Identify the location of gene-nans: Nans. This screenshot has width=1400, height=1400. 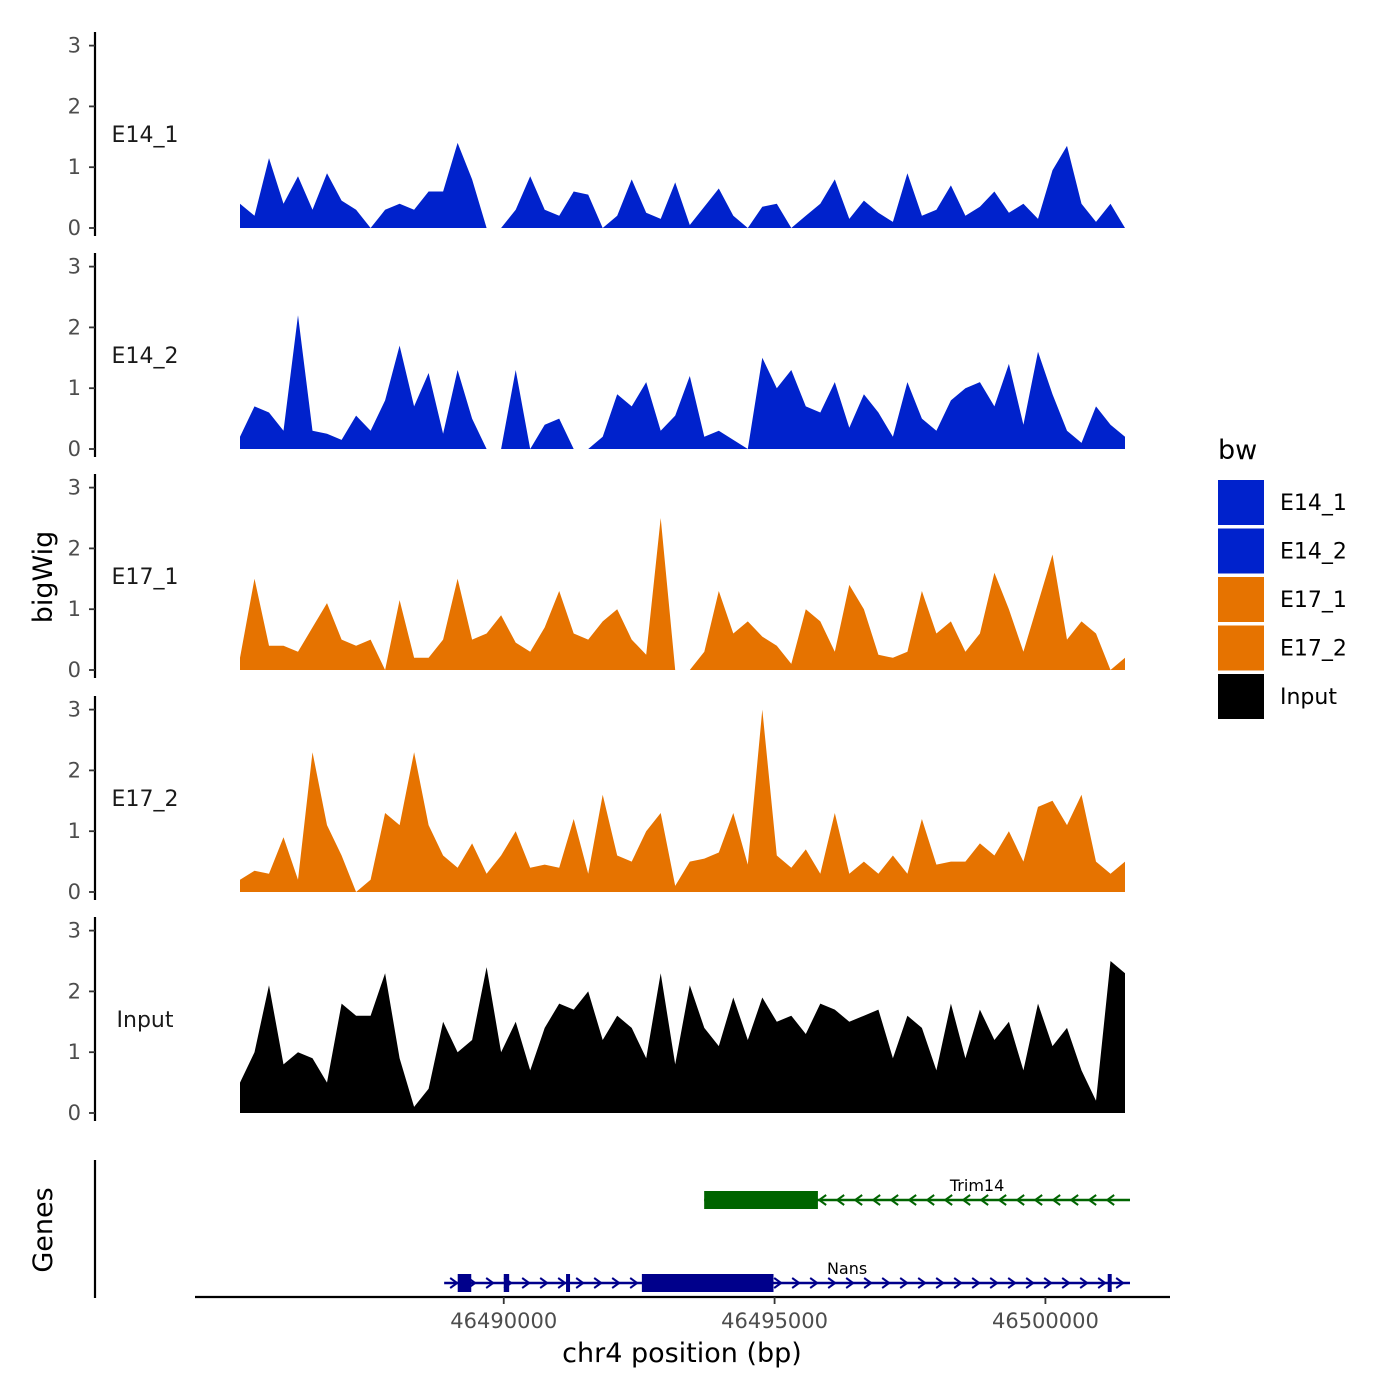
(787, 1275).